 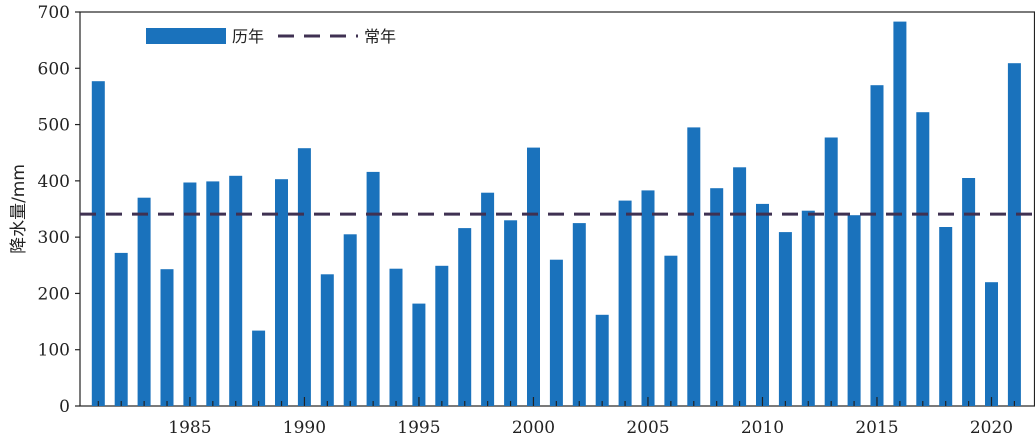 I want to click on bar-2000, so click(x=533, y=276).